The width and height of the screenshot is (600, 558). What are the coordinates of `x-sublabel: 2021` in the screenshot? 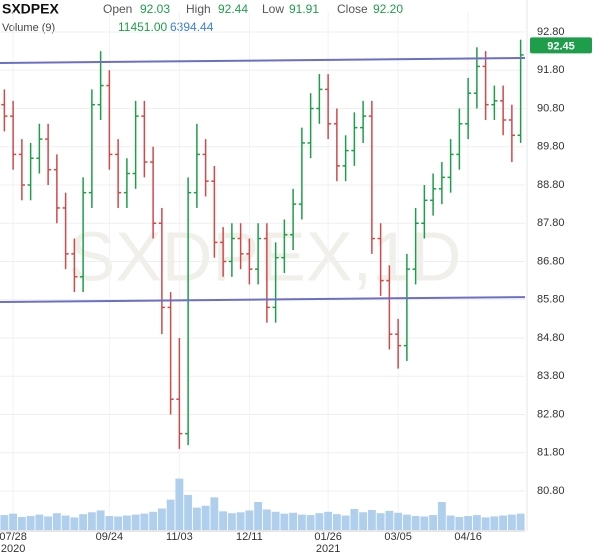 It's located at (328, 549).